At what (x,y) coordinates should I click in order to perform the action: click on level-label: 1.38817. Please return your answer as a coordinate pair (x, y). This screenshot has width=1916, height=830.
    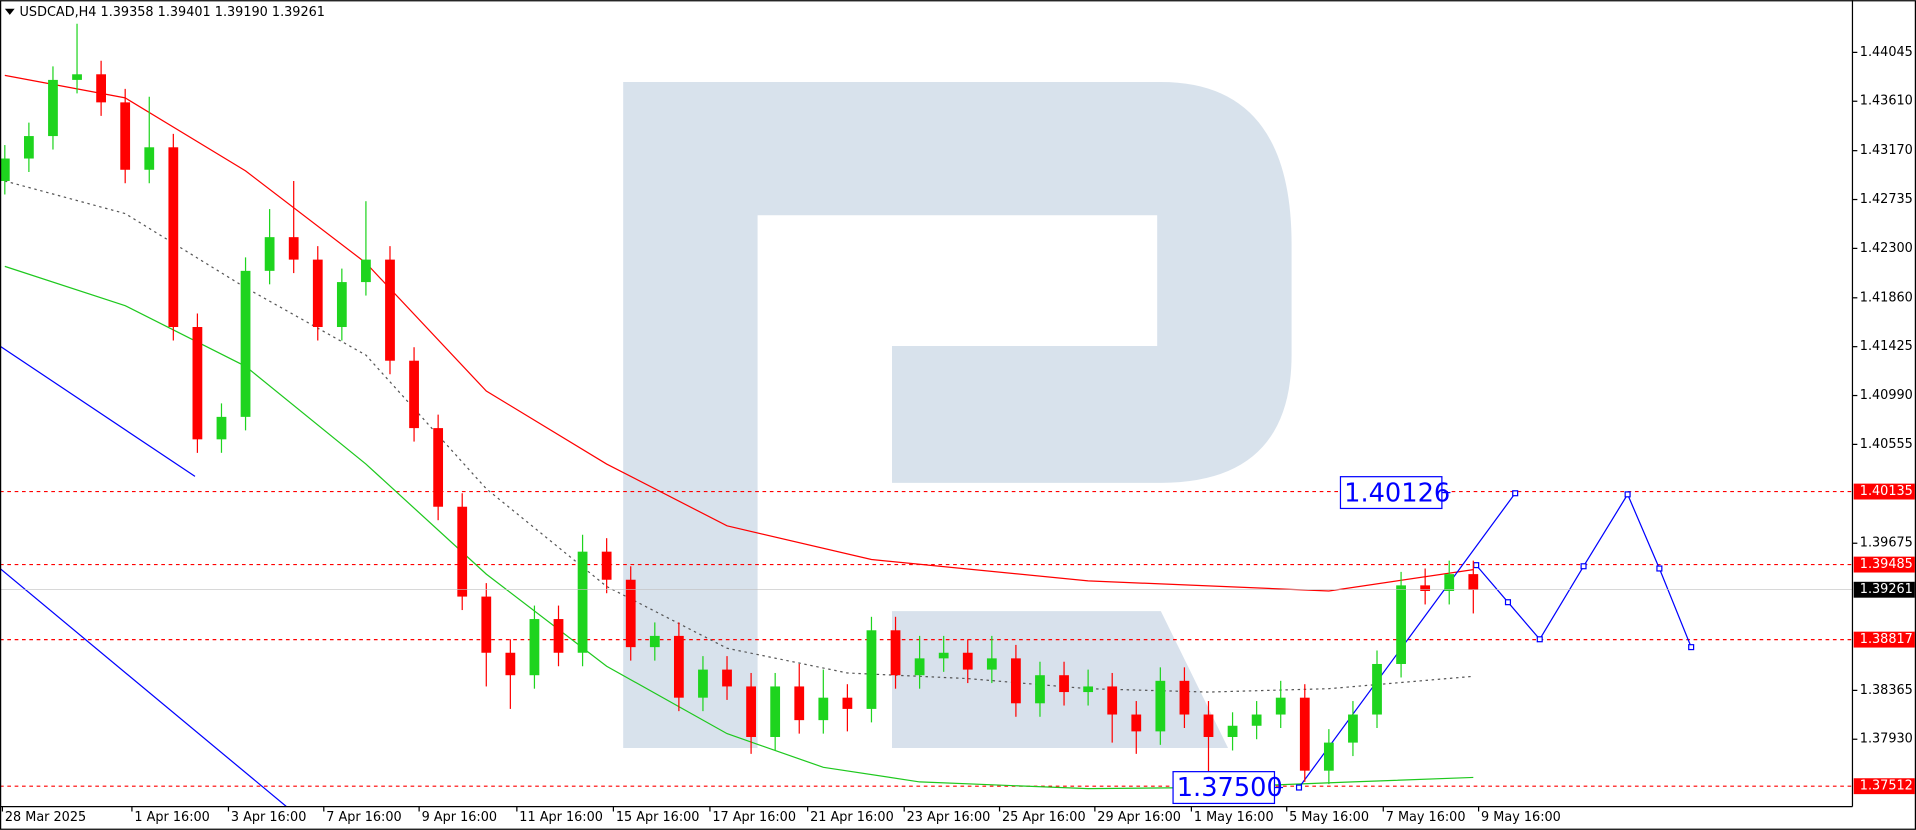
    Looking at the image, I should click on (1886, 639).